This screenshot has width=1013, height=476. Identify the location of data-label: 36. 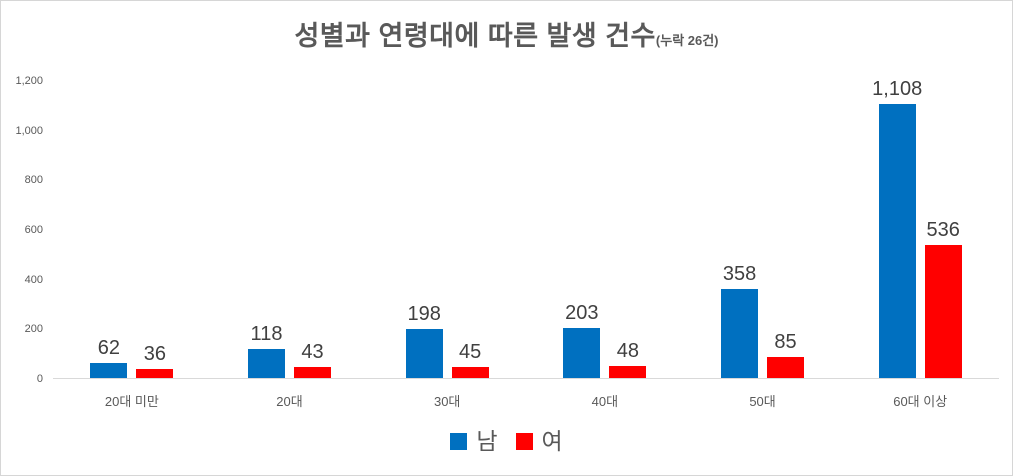
(154, 354).